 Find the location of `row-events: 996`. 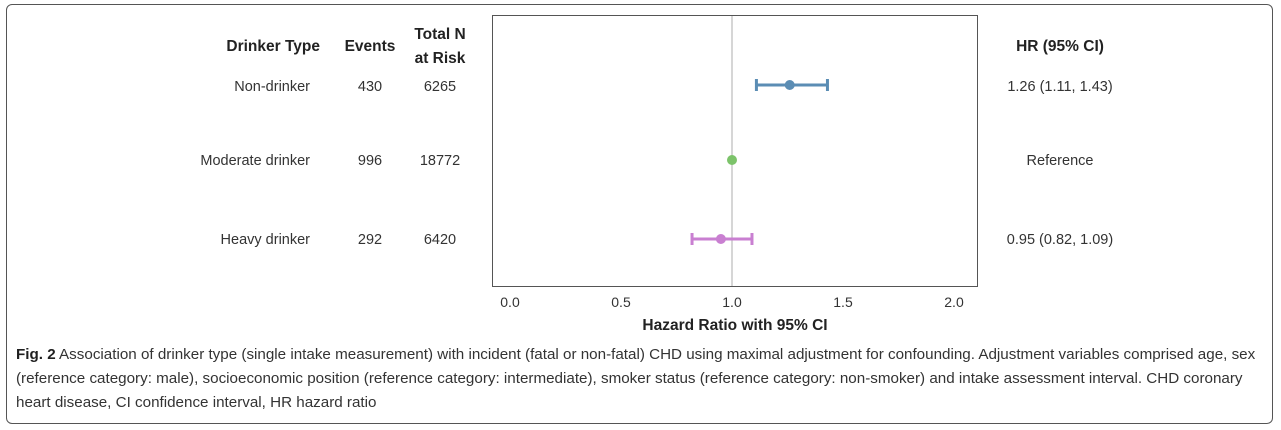

row-events: 996 is located at coordinates (370, 161).